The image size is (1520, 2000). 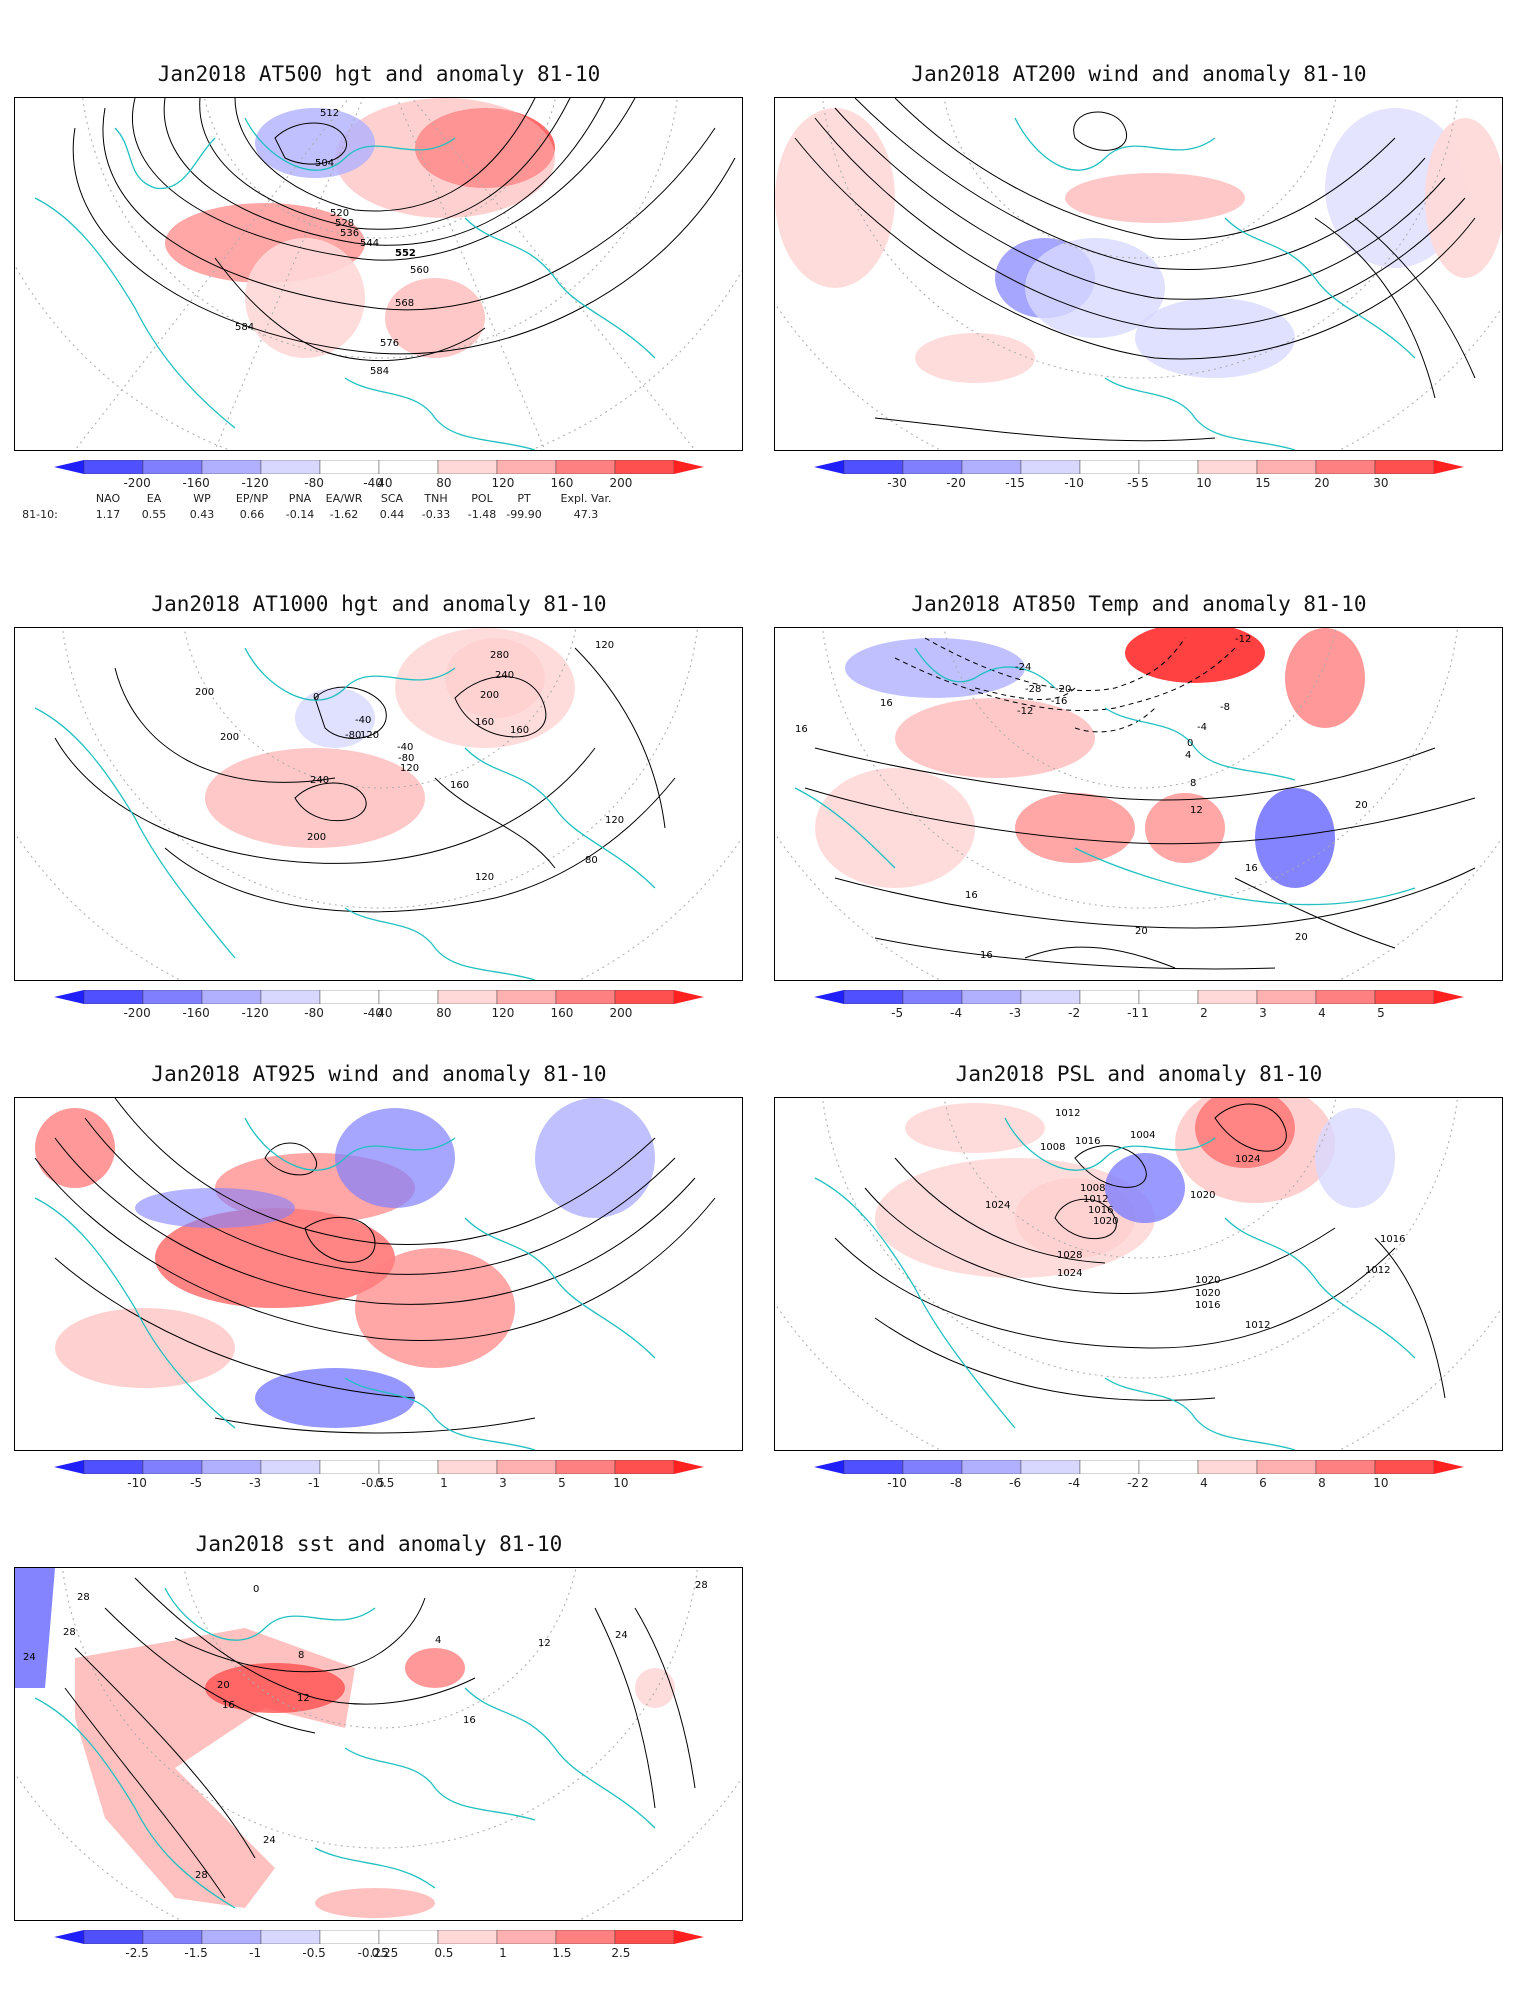 I want to click on contour-label: 1004, so click(x=1142, y=1135).